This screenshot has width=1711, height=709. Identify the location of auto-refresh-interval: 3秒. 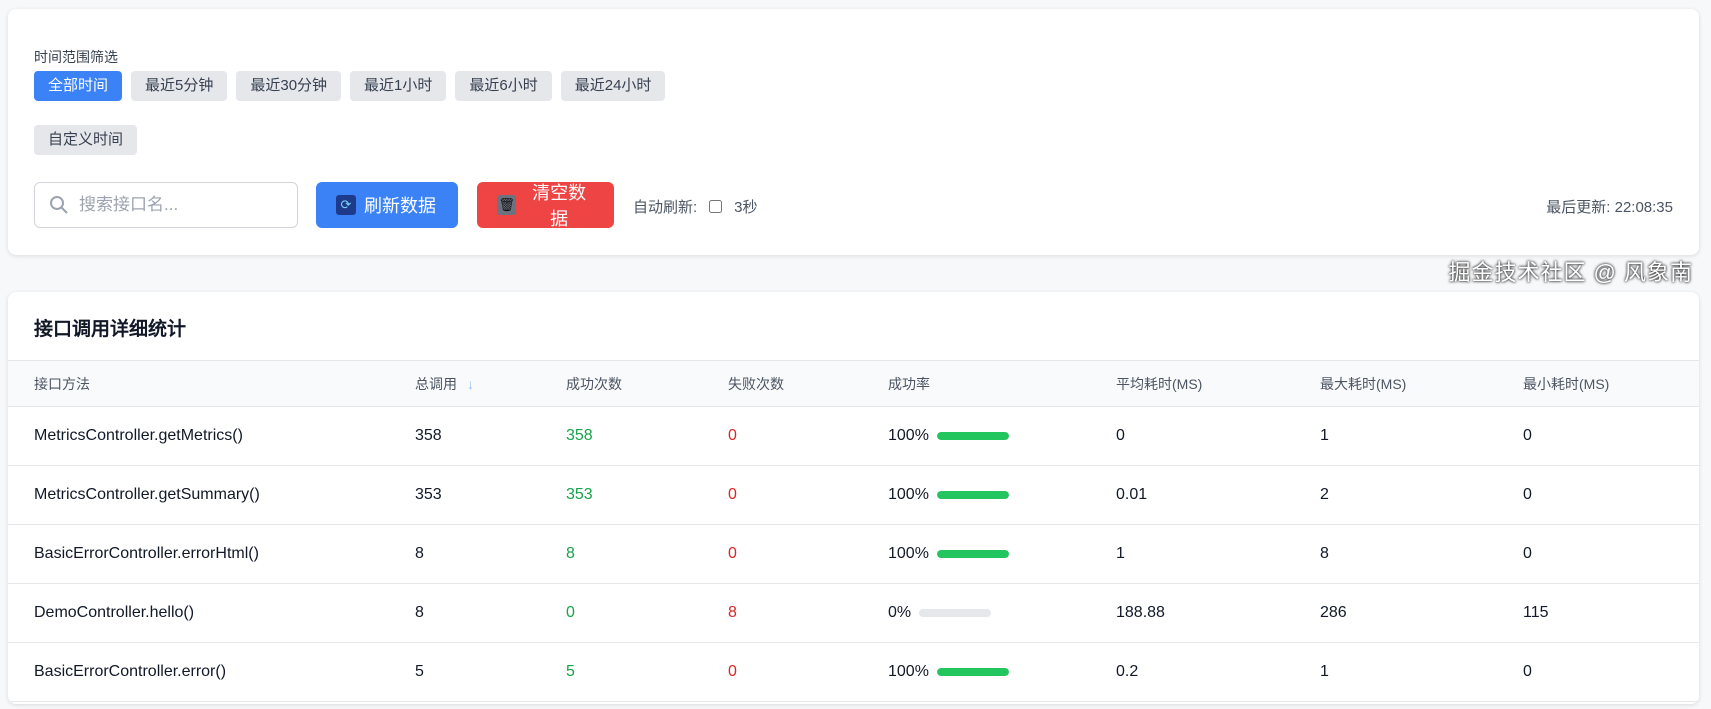
(746, 207).